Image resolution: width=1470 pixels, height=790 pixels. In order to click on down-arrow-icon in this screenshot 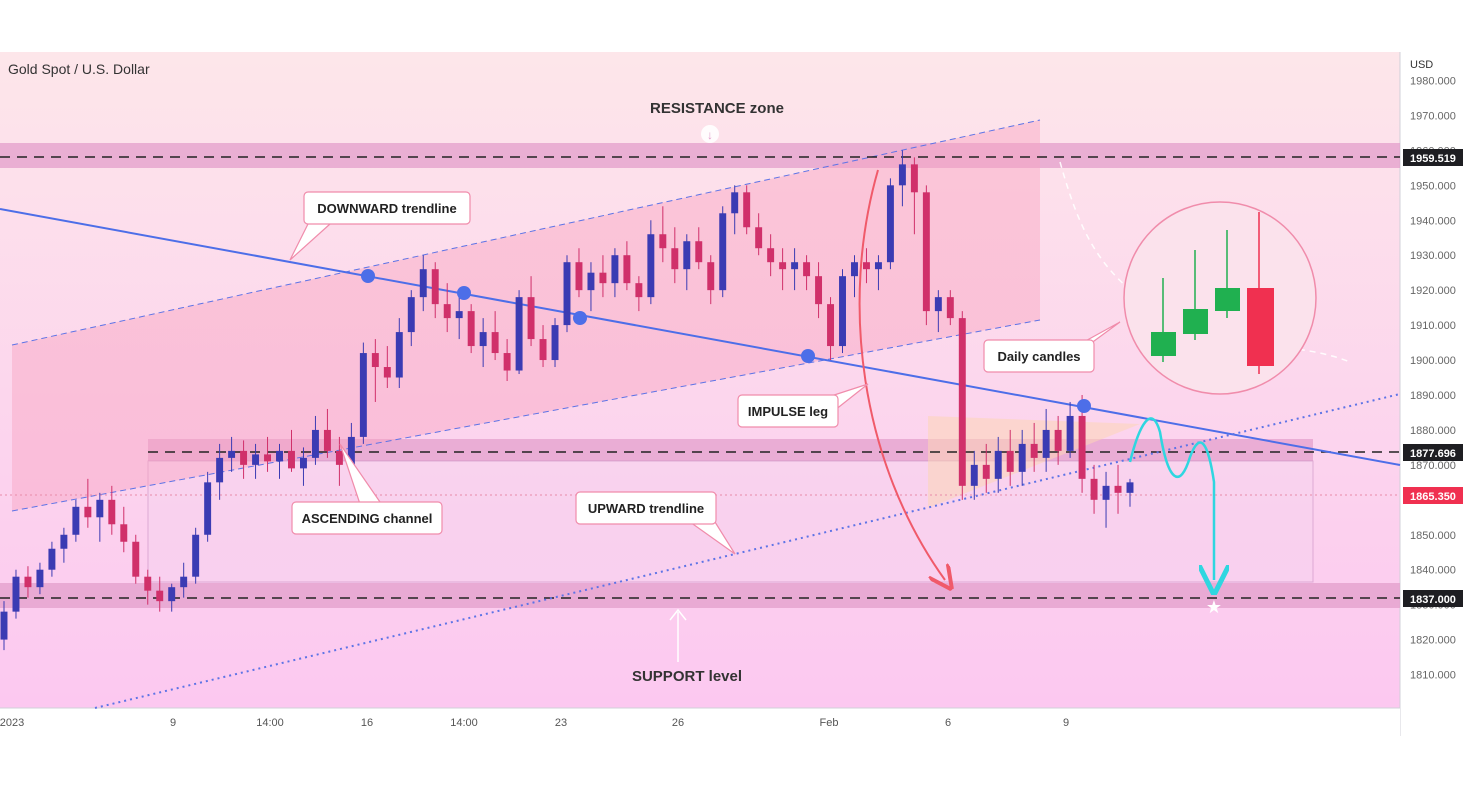, I will do `click(710, 134)`.